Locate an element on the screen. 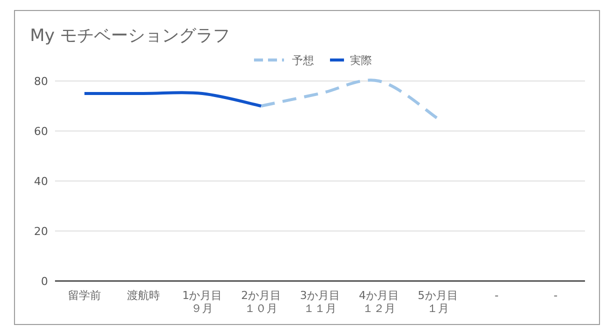 This screenshot has height=335, width=614. chart-title: My モチベーショングラフ is located at coordinates (130, 36).